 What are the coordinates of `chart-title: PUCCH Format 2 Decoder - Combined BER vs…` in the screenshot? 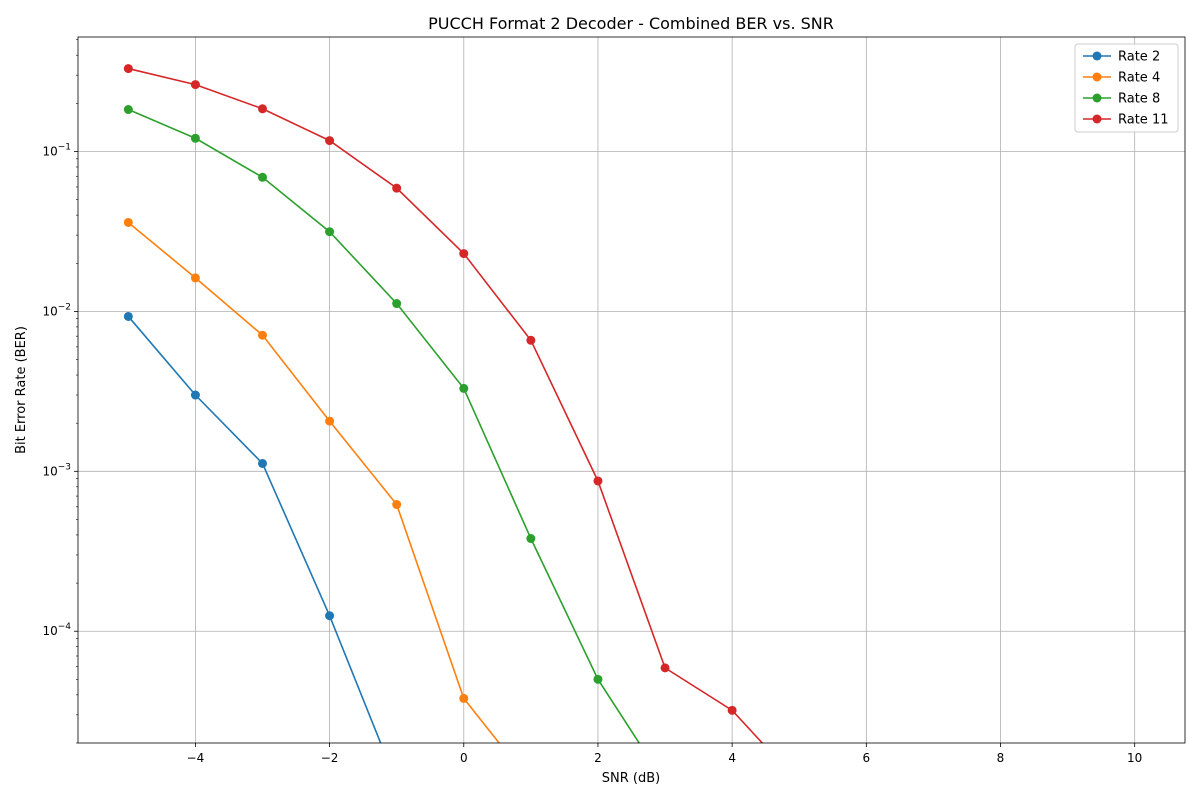 It's located at (631, 23).